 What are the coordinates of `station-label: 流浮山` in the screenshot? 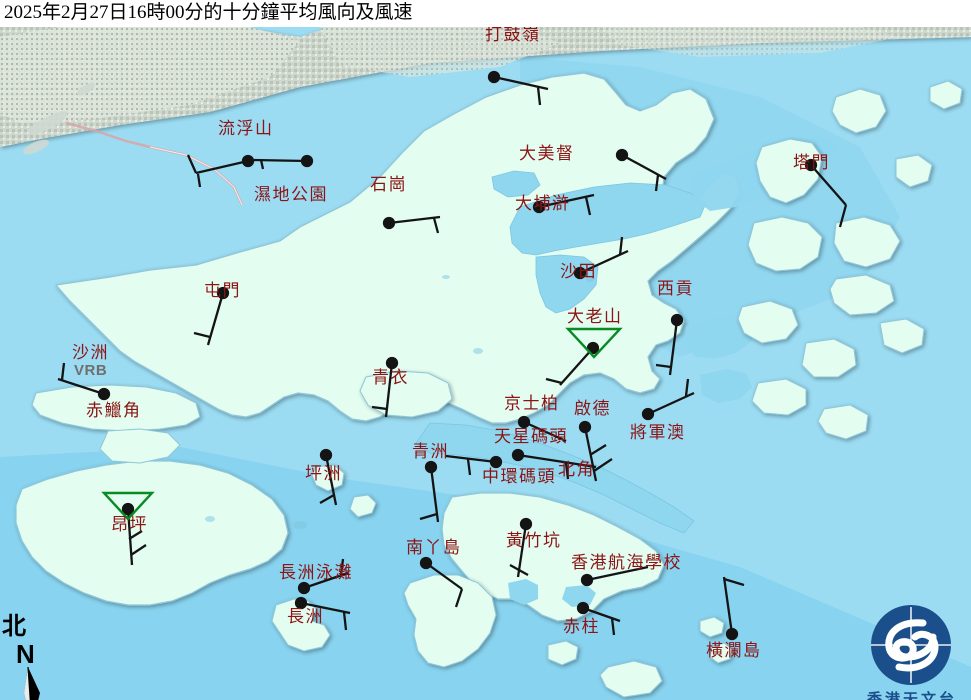 It's located at (246, 128).